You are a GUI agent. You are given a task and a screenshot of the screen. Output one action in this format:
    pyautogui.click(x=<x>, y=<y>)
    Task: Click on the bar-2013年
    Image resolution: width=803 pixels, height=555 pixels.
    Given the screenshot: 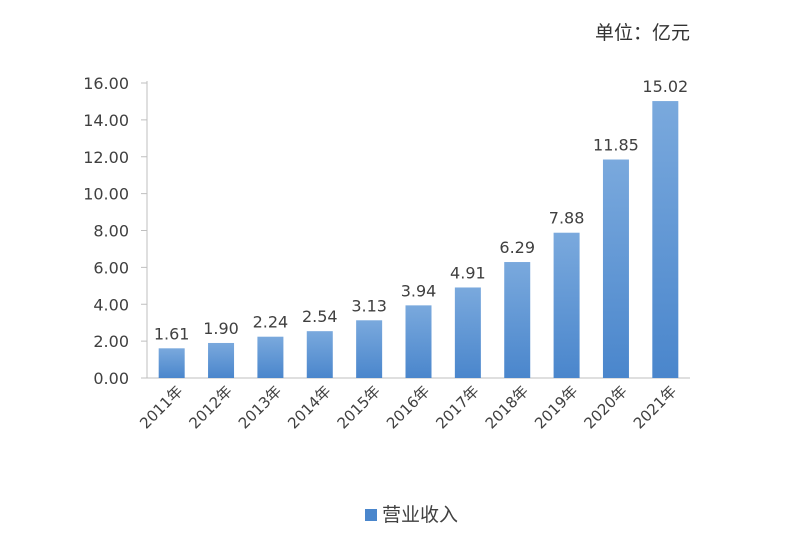 What is the action you would take?
    pyautogui.click(x=270, y=357)
    